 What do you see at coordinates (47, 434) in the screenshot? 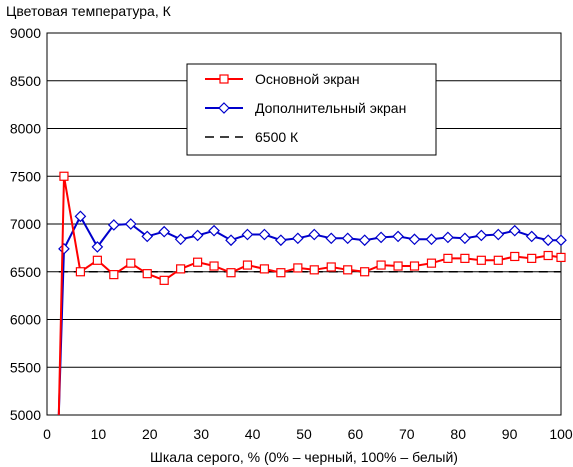
I see `x-tick-0: 0` at bounding box center [47, 434].